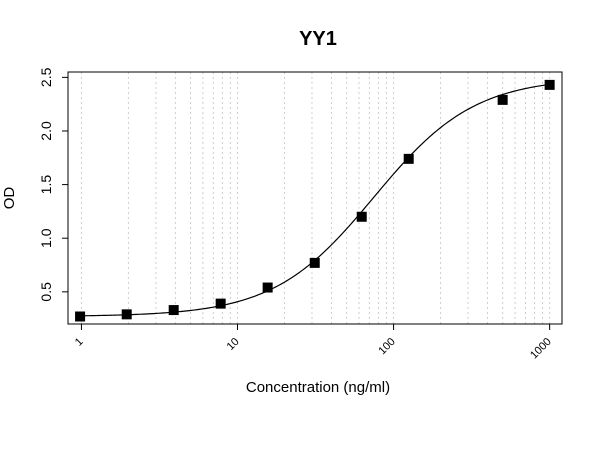  Describe the element at coordinates (313, 343) in the screenshot. I see `x-axis: 1 10 100 1000` at that location.